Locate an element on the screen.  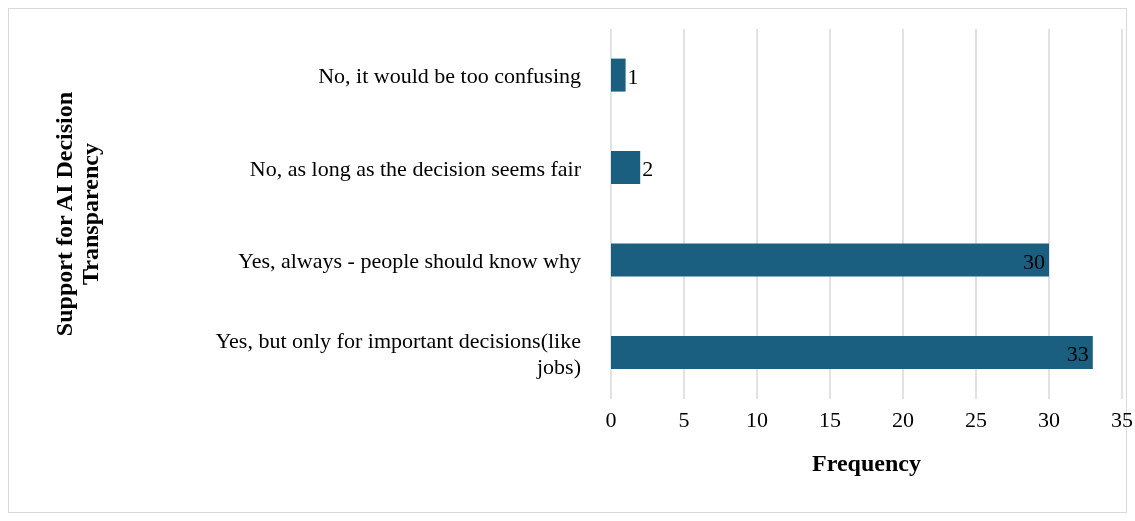
y-axis-title: Support for AI Decision Transparency is located at coordinates (77, 214).